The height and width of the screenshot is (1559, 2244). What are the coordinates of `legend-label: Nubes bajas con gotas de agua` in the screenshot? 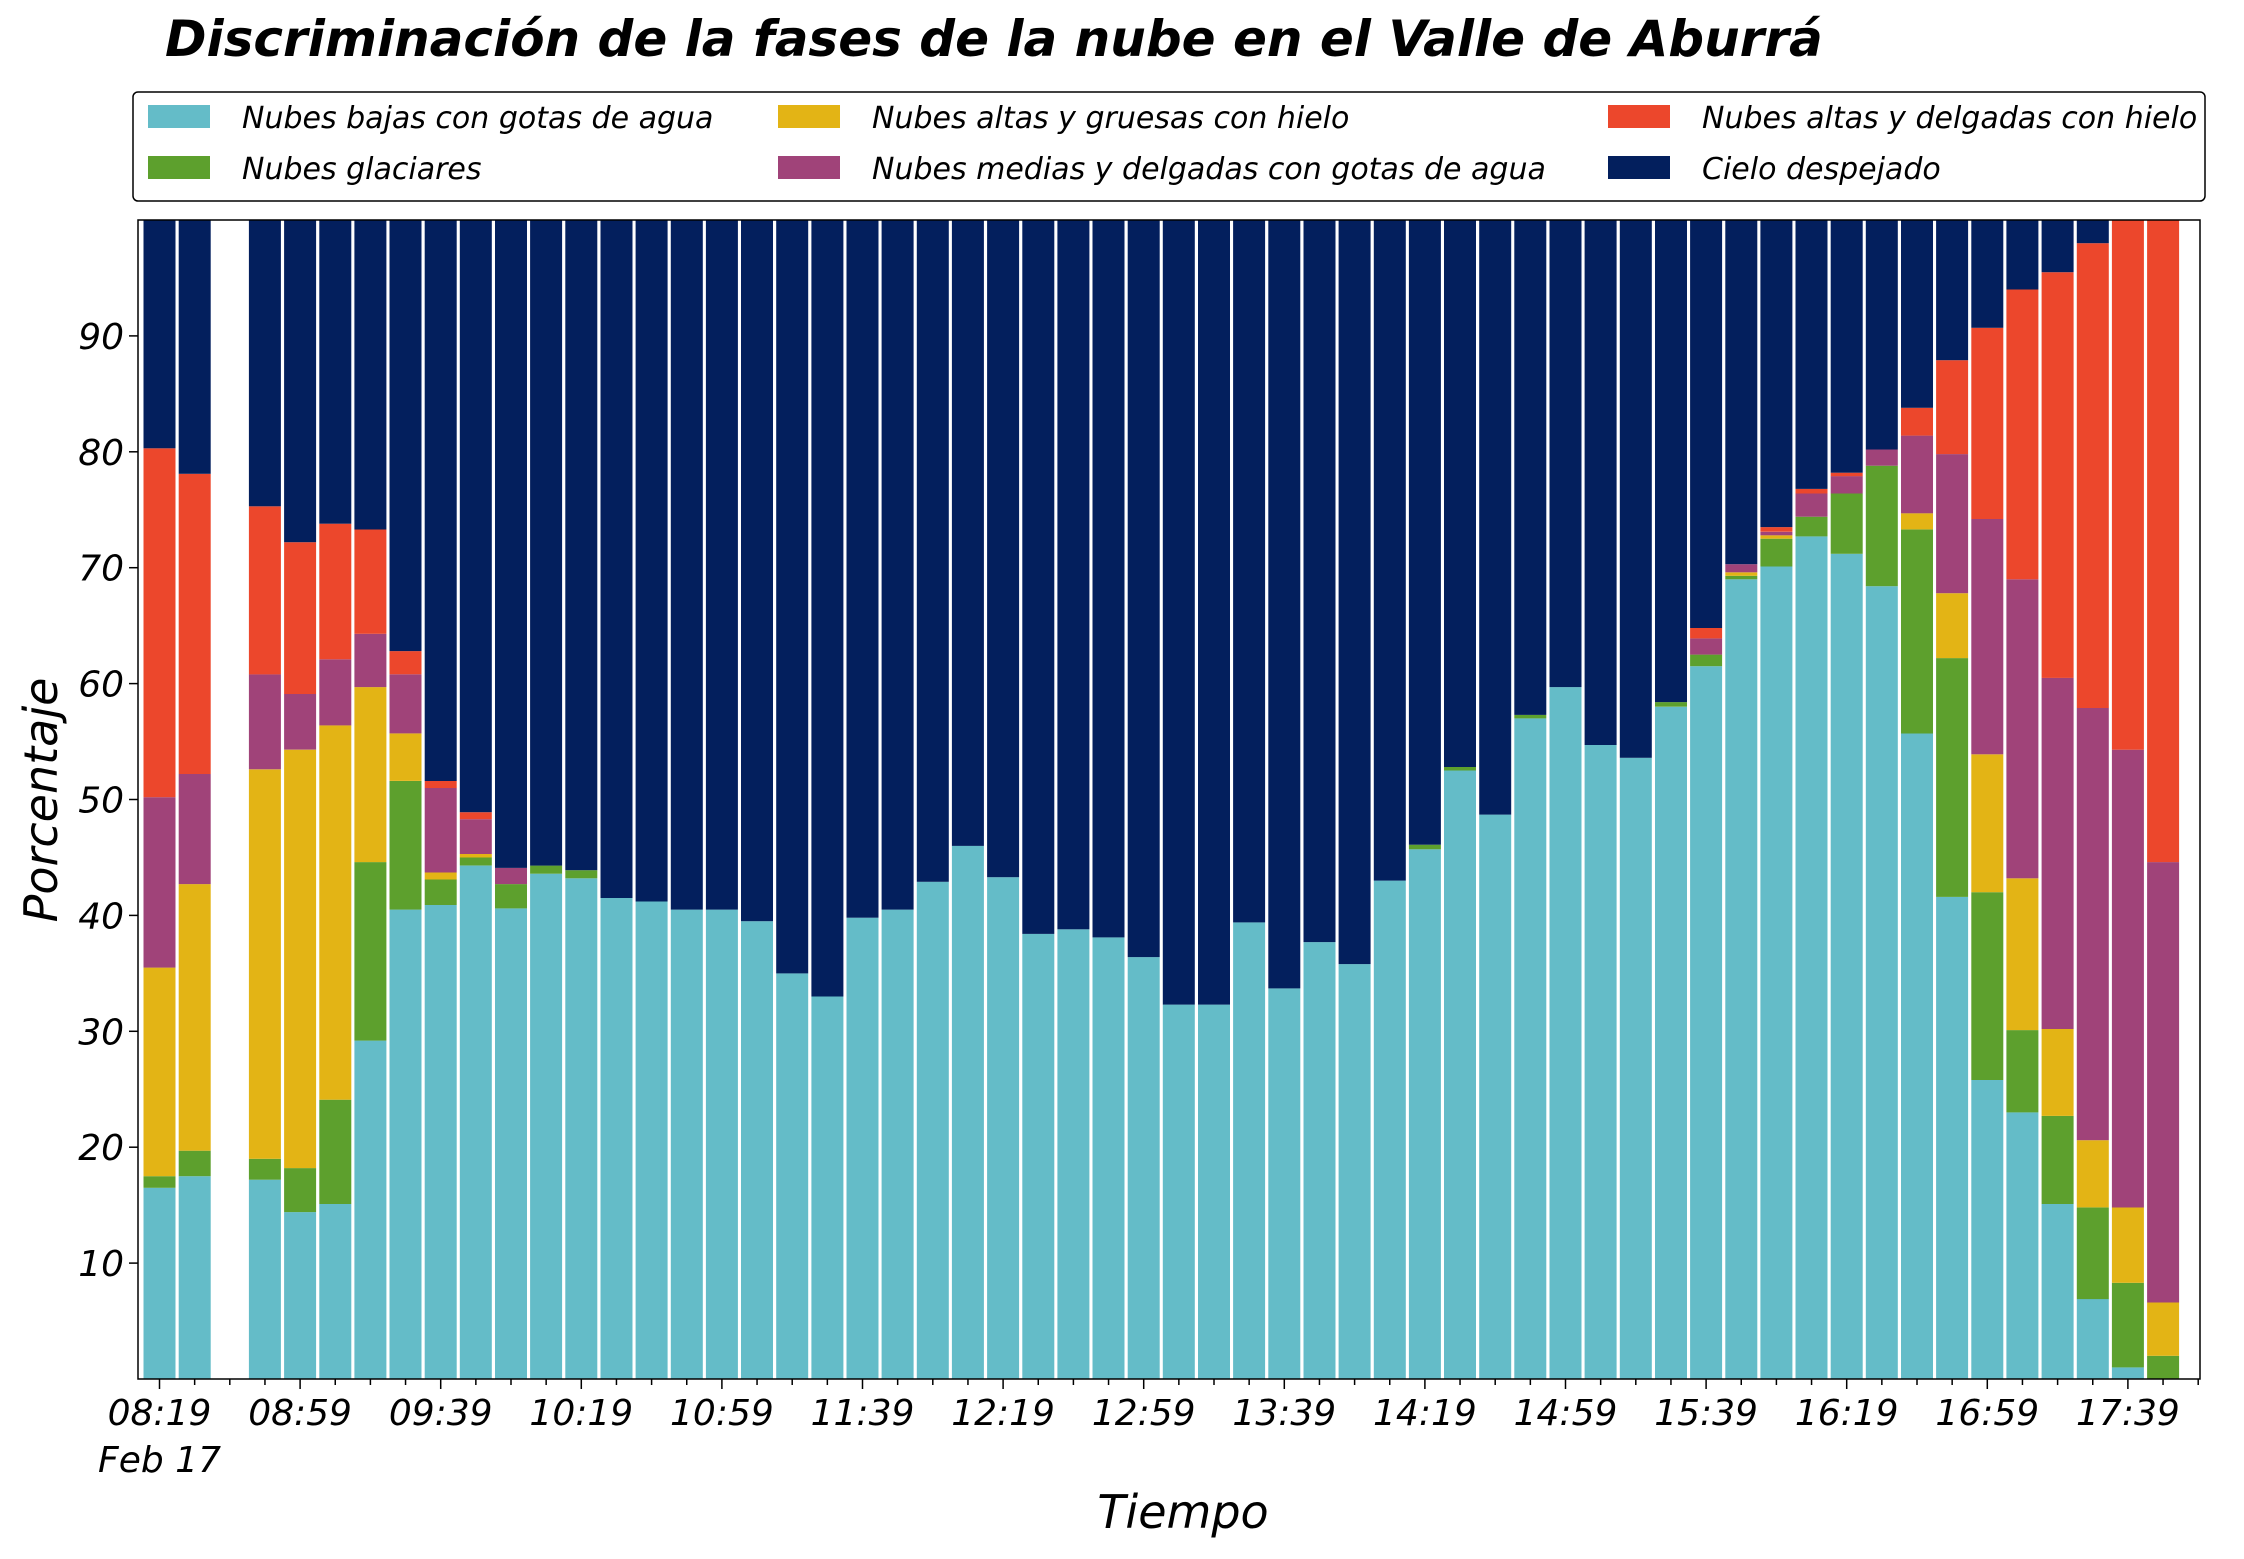 It's located at (477, 118).